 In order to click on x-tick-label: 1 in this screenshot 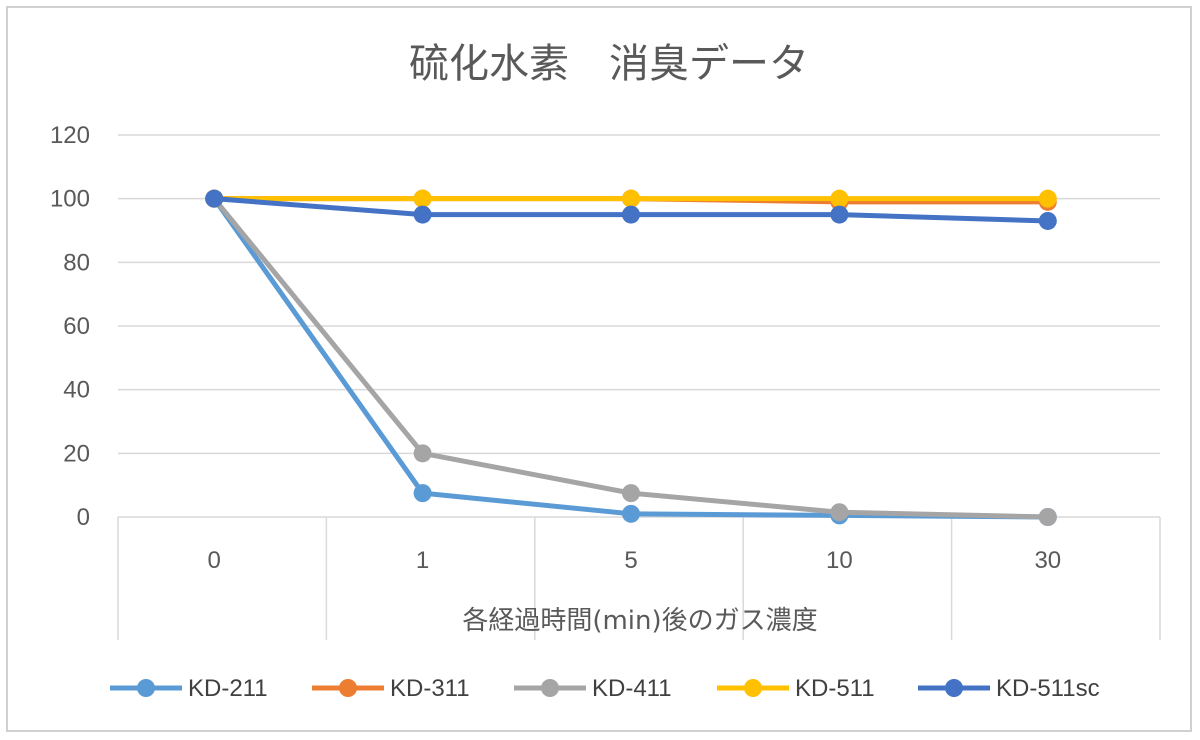, I will do `click(422, 560)`.